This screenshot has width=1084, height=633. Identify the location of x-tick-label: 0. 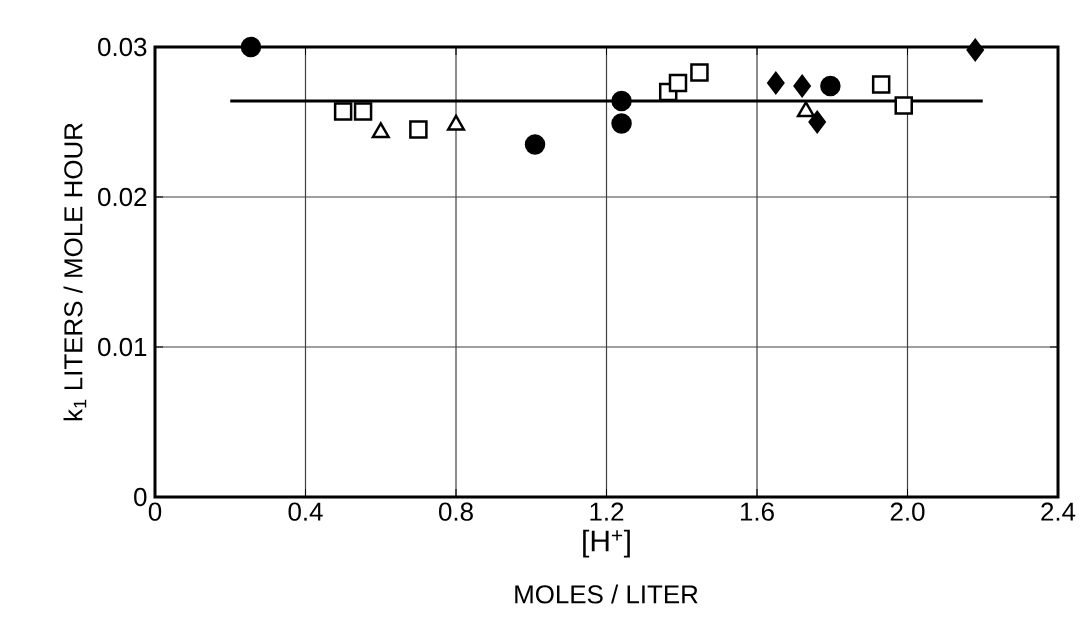
(155, 511).